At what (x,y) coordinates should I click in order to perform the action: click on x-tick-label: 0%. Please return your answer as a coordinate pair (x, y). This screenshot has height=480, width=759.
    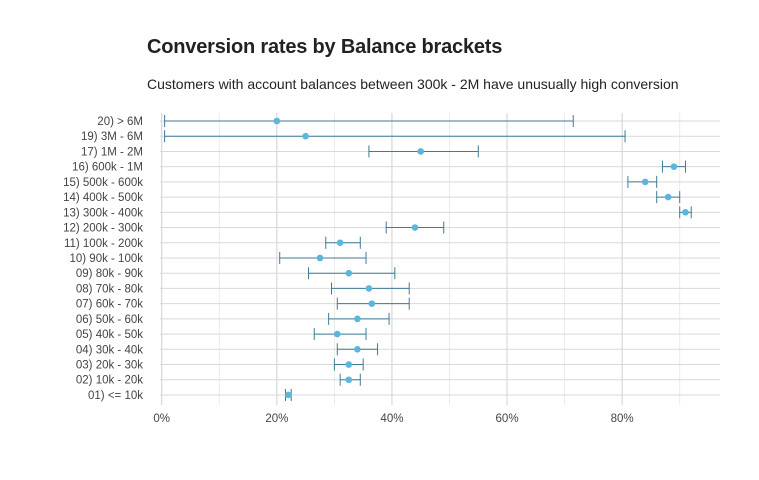
    Looking at the image, I should click on (161, 419).